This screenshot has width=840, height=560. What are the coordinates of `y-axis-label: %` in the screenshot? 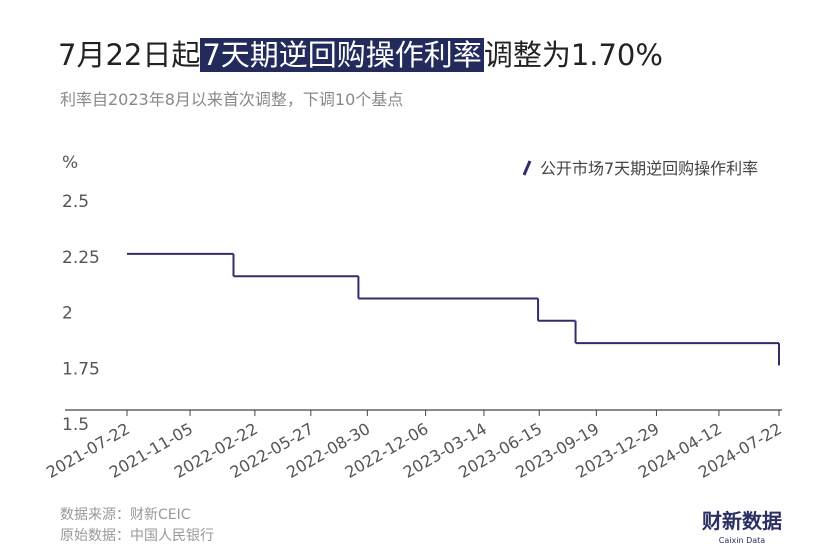 It's located at (70, 163).